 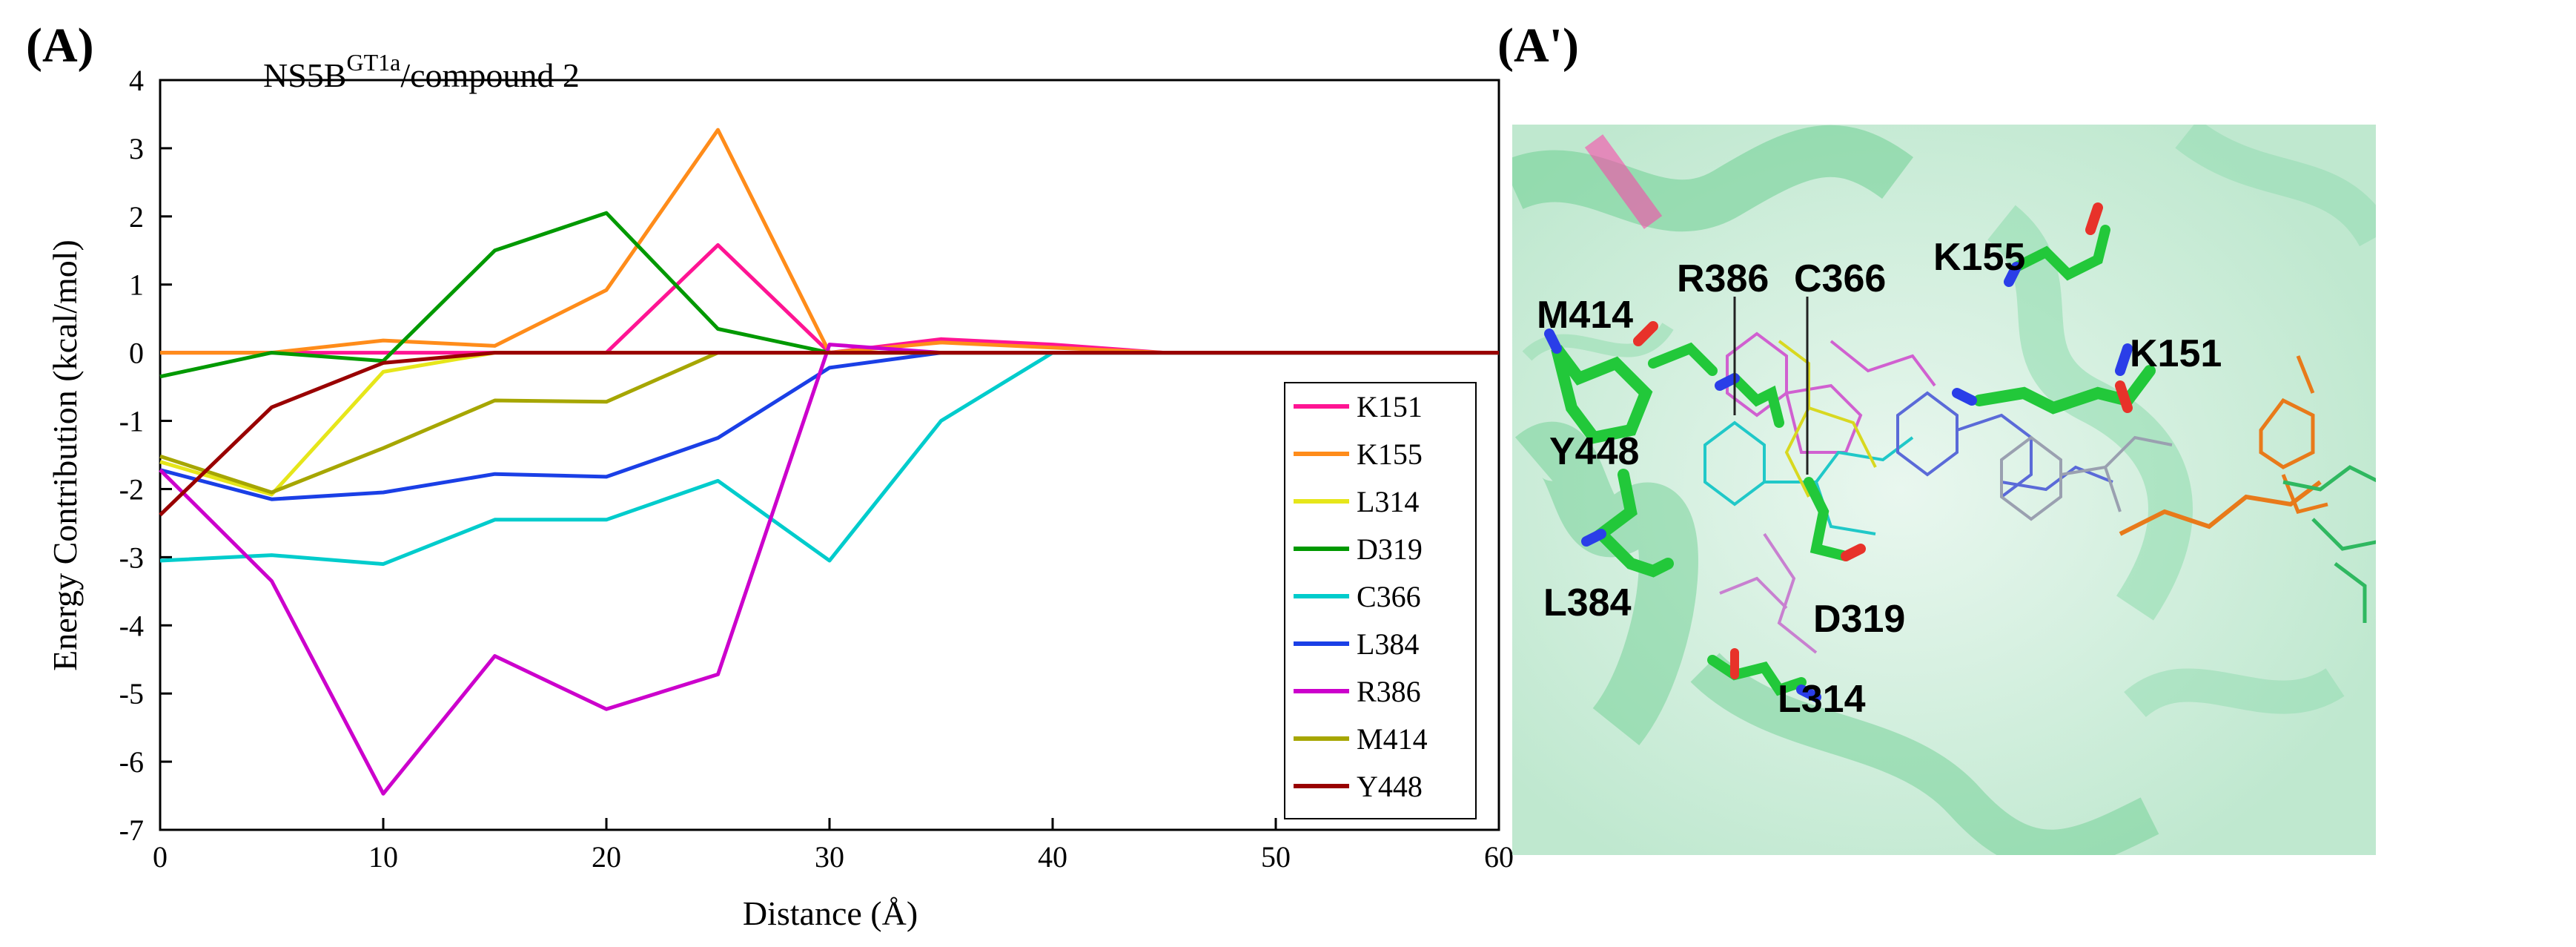 I want to click on series-line-k151, so click(x=829, y=299).